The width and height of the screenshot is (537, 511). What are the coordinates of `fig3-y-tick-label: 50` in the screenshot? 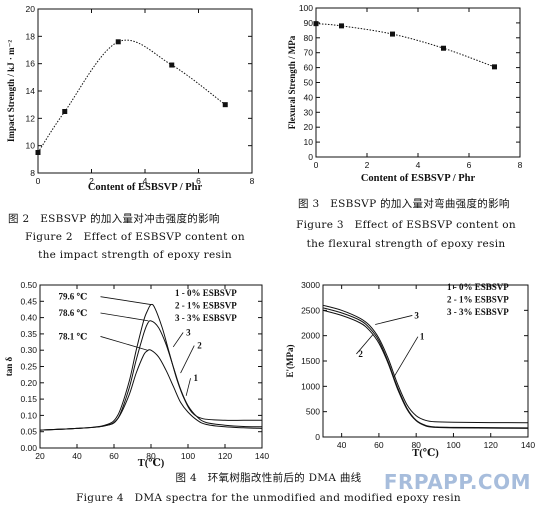 It's located at (309, 83).